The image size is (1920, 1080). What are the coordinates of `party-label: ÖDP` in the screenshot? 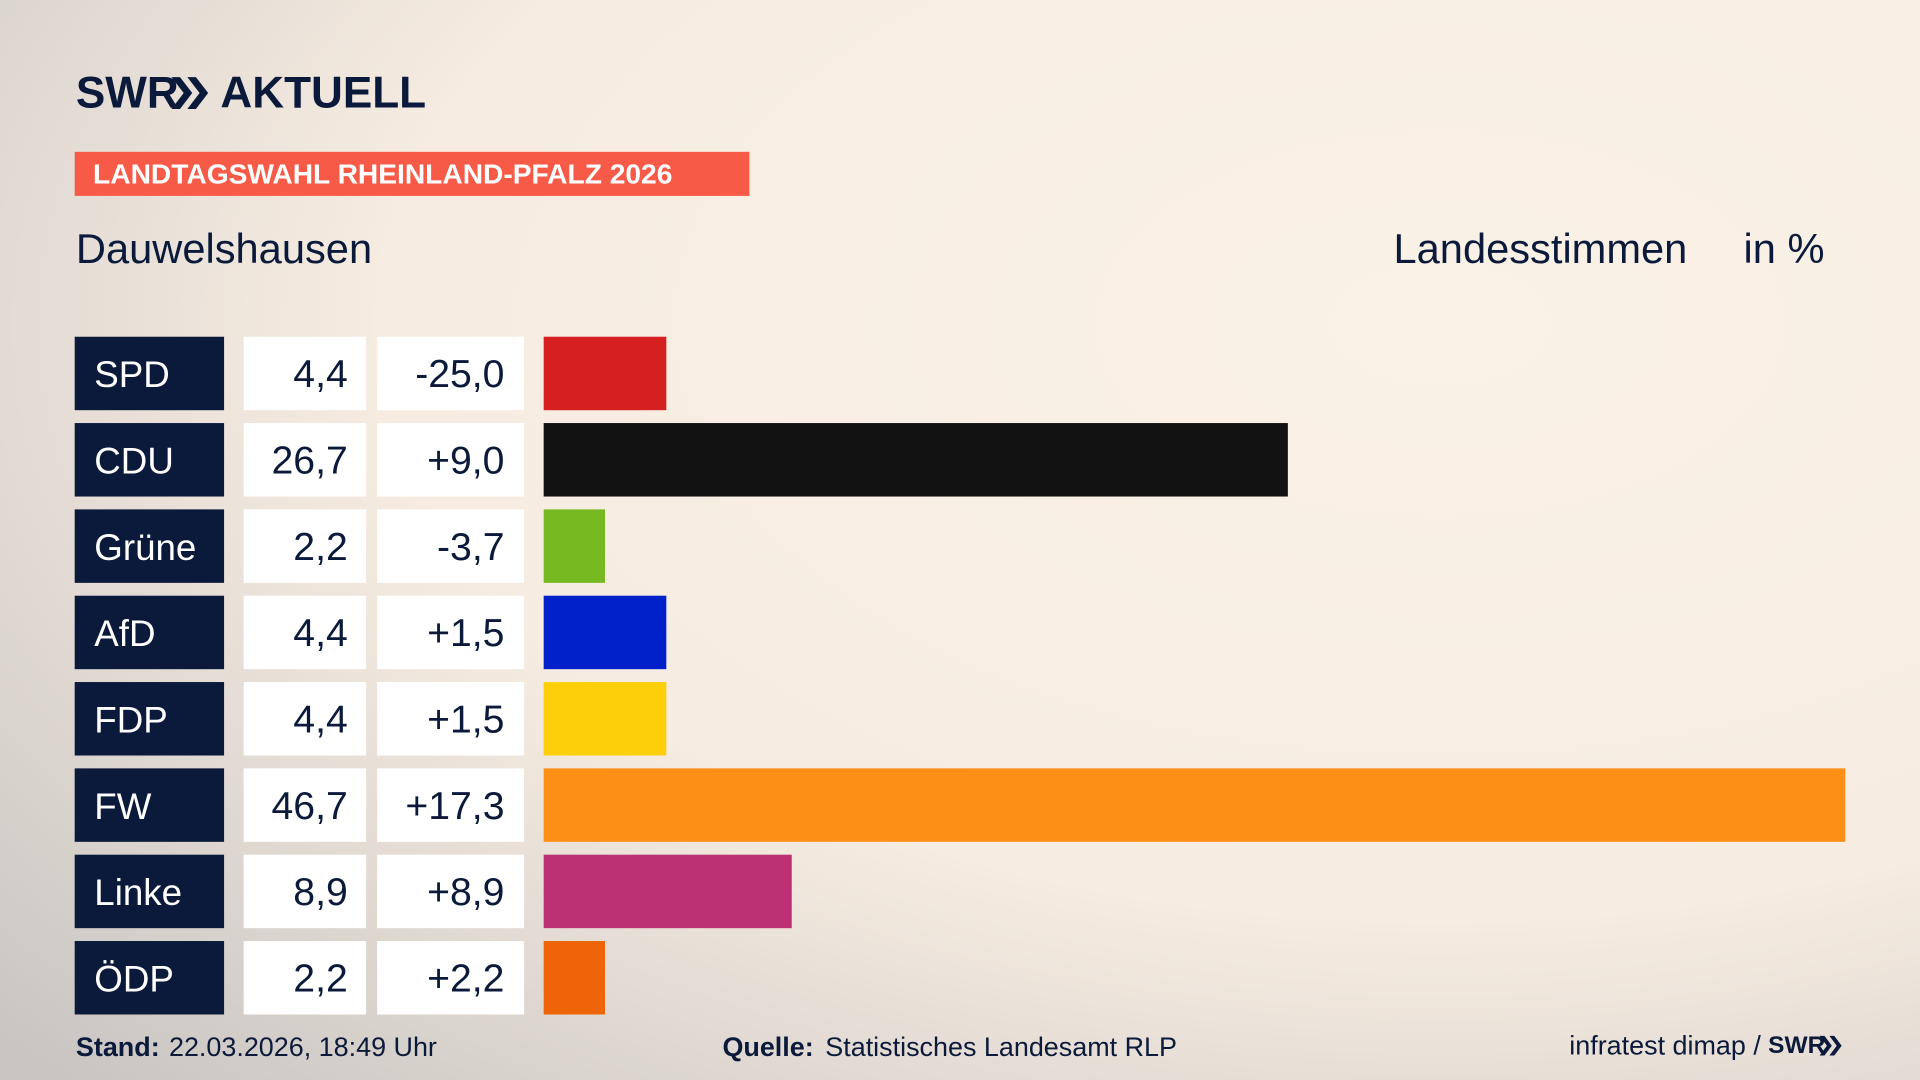 It's located at (134, 978).